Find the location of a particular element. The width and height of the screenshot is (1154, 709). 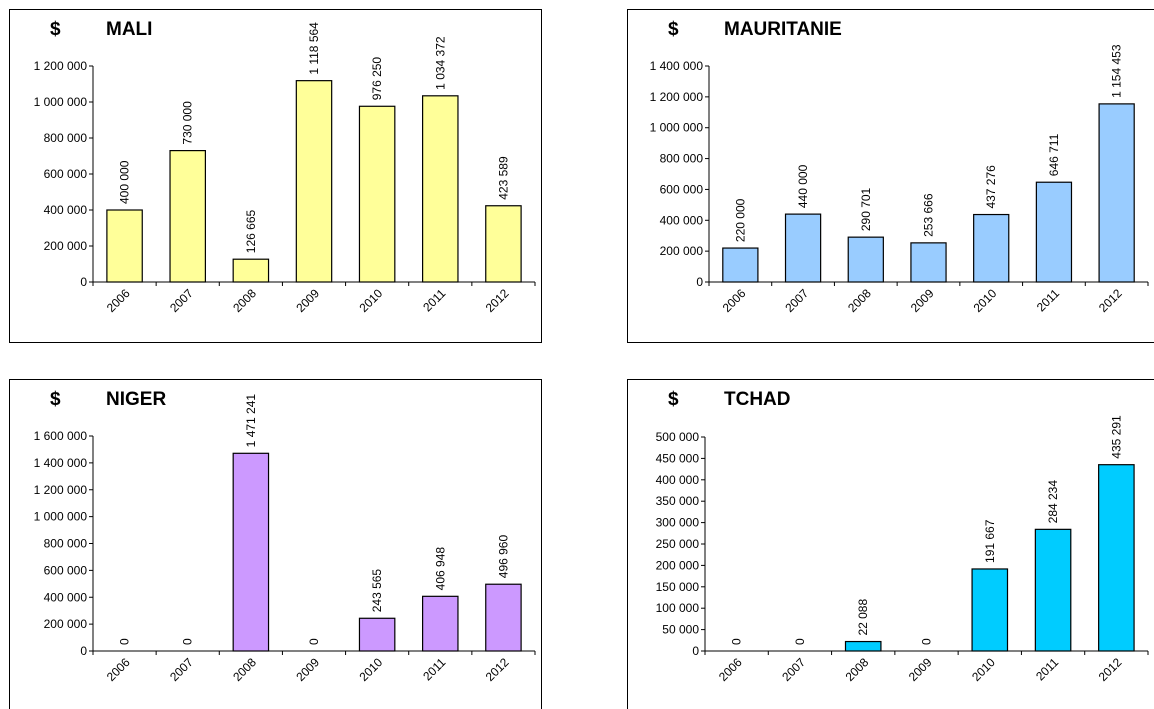

data-label: 191 667 is located at coordinates (990, 541).